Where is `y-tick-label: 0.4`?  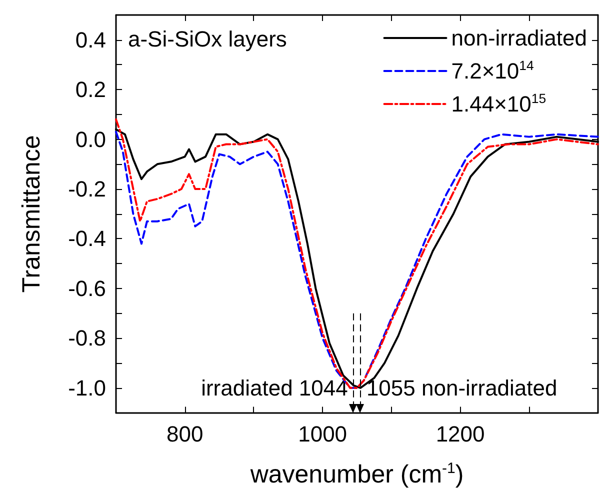
y-tick-label: 0.4 is located at coordinates (90, 39).